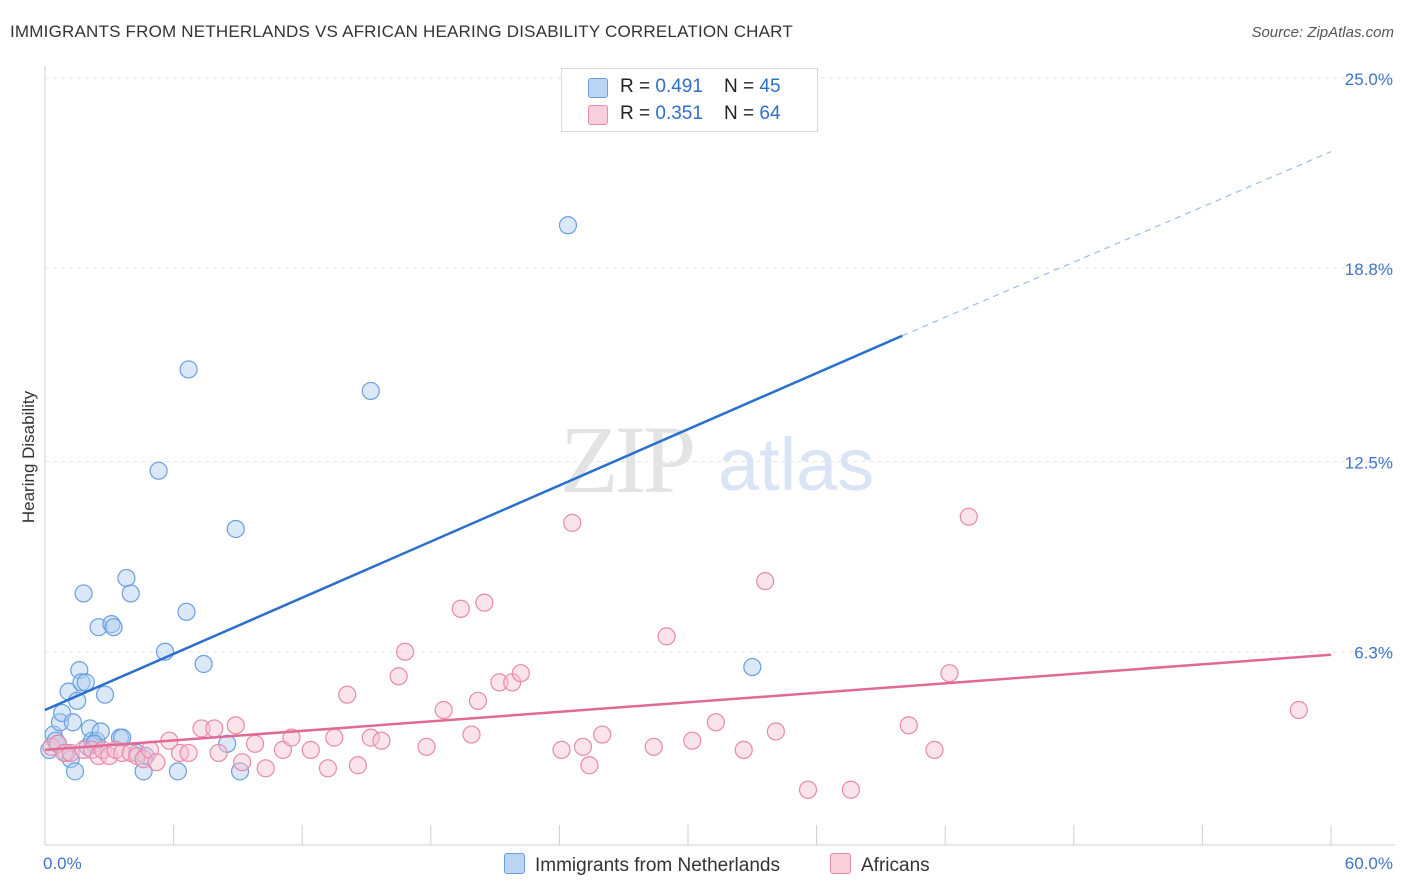 This screenshot has width=1406, height=892. Describe the element at coordinates (657, 865) in the screenshot. I see `bottom-legend-label-netherlands: Immigrants from Netherlands` at that location.